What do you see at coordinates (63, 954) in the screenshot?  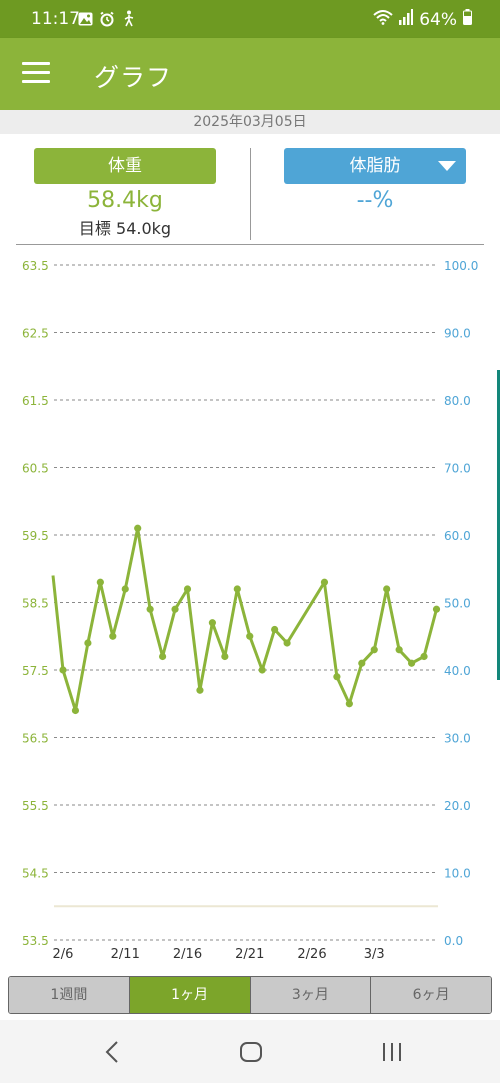 I see `x-axis-tick-label: 2/6` at bounding box center [63, 954].